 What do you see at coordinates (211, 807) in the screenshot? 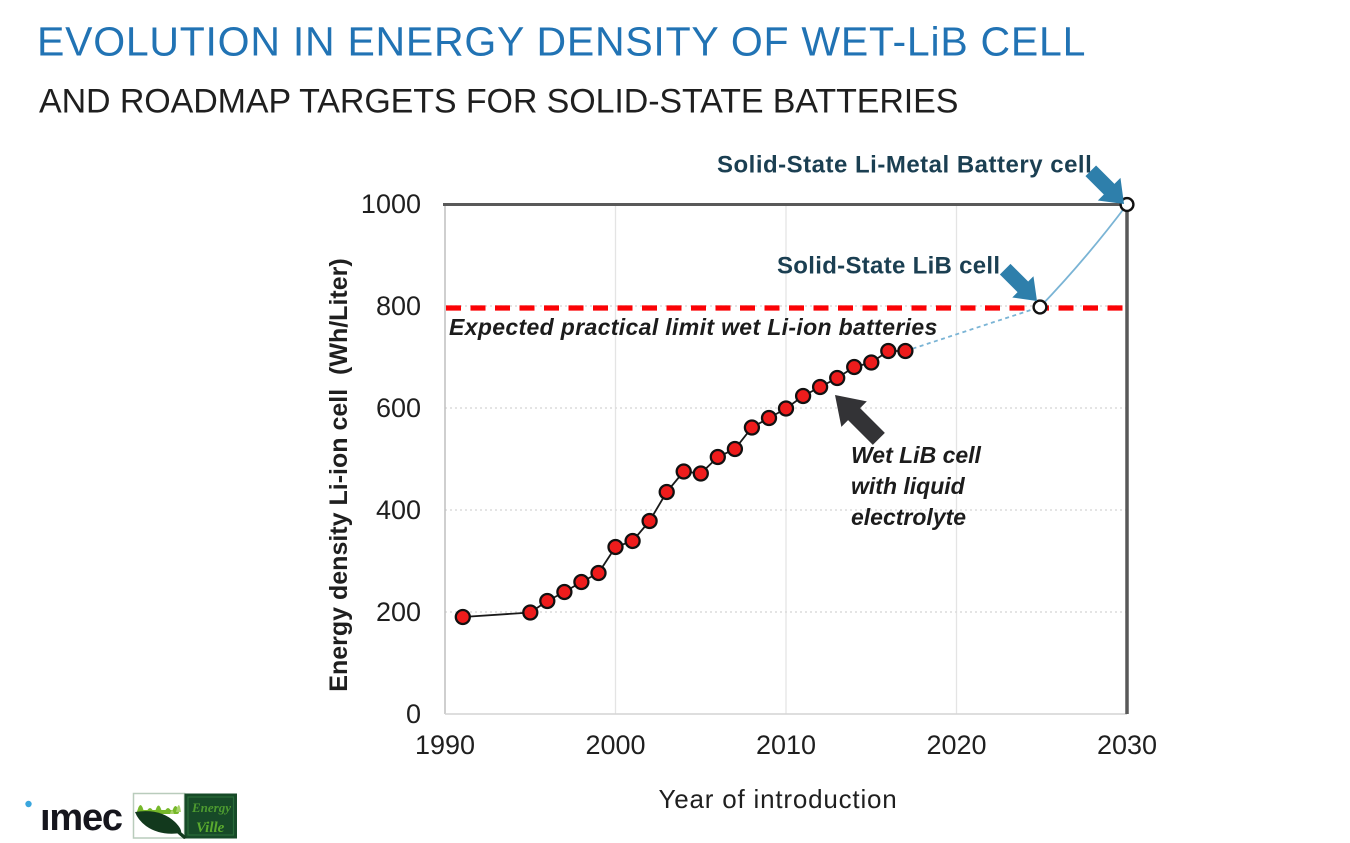
I see `svg-text: Energy` at bounding box center [211, 807].